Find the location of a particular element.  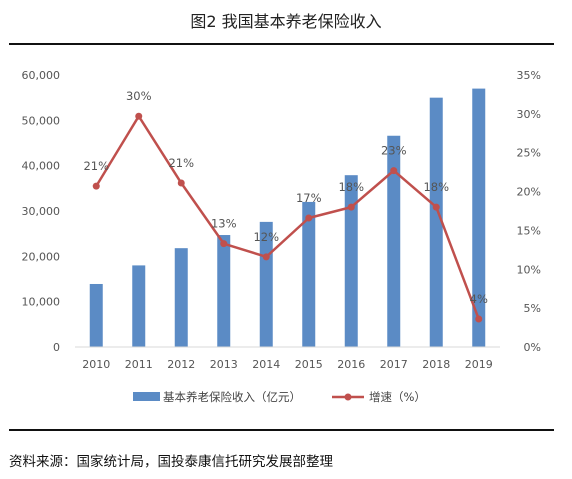

y-right-tick-label: 20% is located at coordinates (529, 192).